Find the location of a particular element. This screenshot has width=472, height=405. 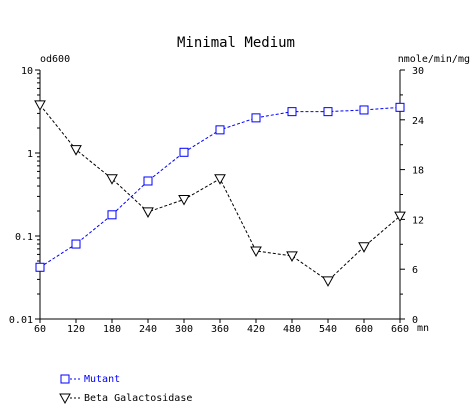

x-tick-label: 120 is located at coordinates (76, 329).